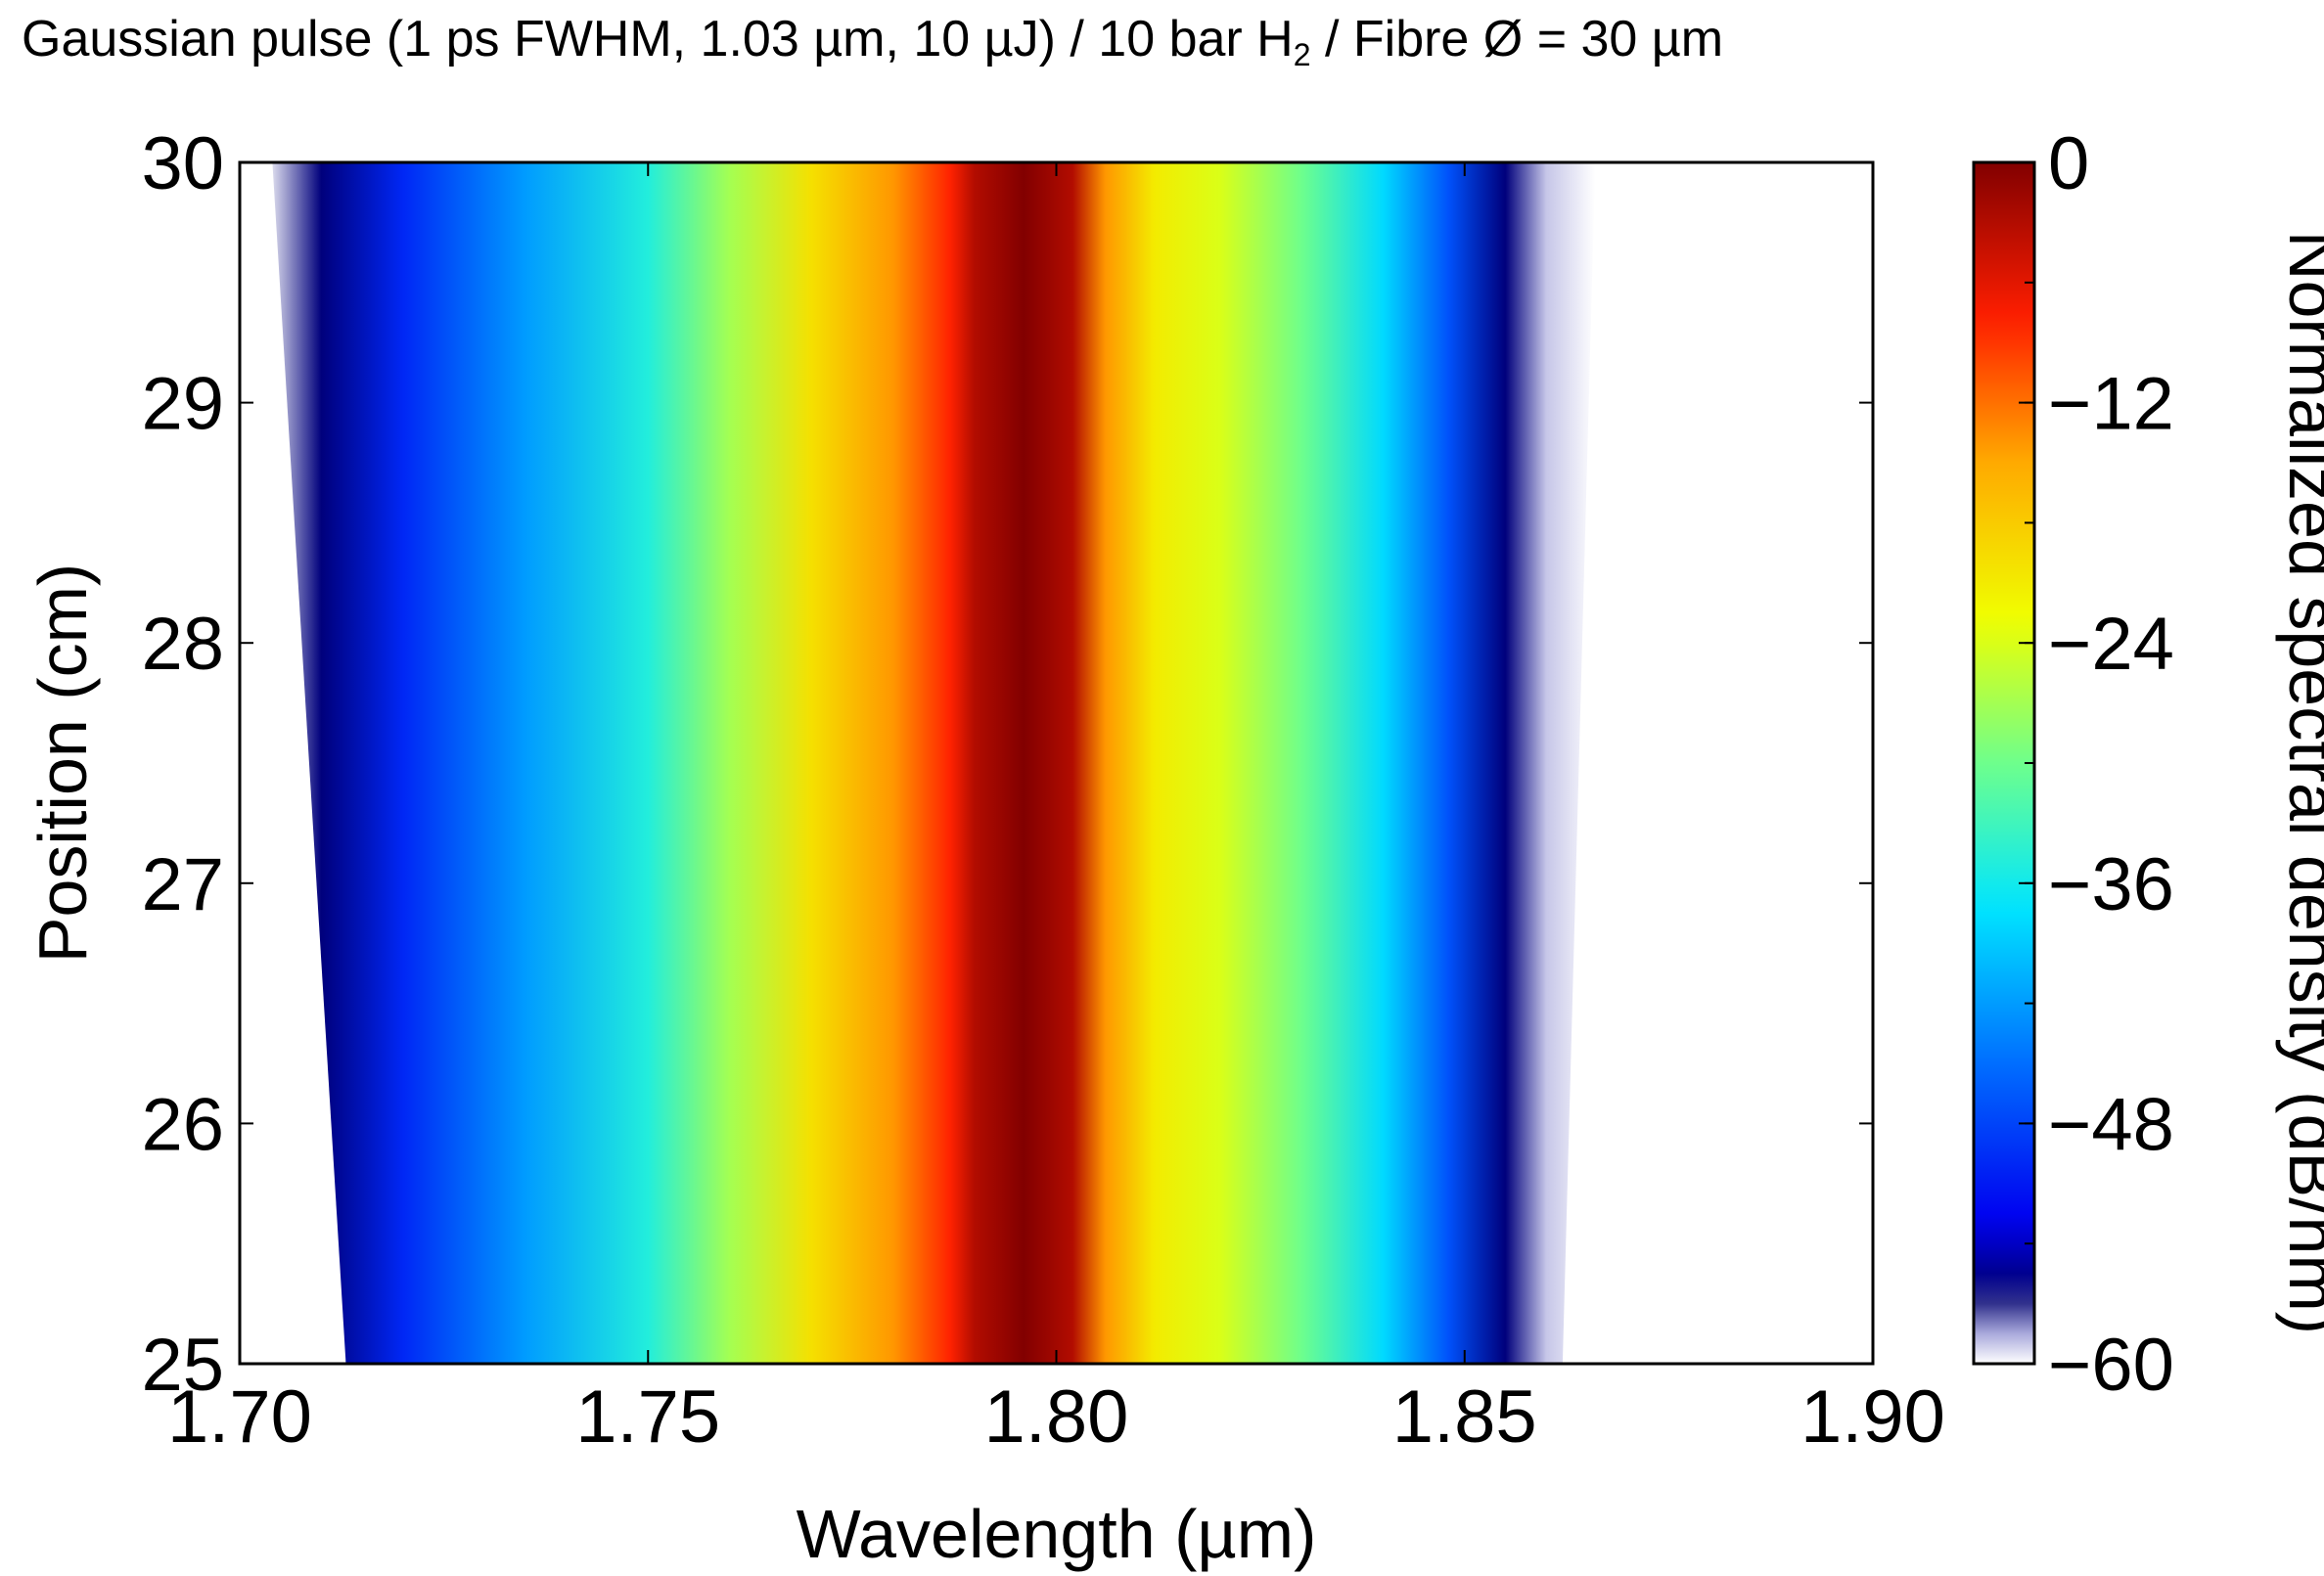 The height and width of the screenshot is (1576, 2324). Describe the element at coordinates (2111, 1365) in the screenshot. I see `colorbar-tick-label: −60` at that location.